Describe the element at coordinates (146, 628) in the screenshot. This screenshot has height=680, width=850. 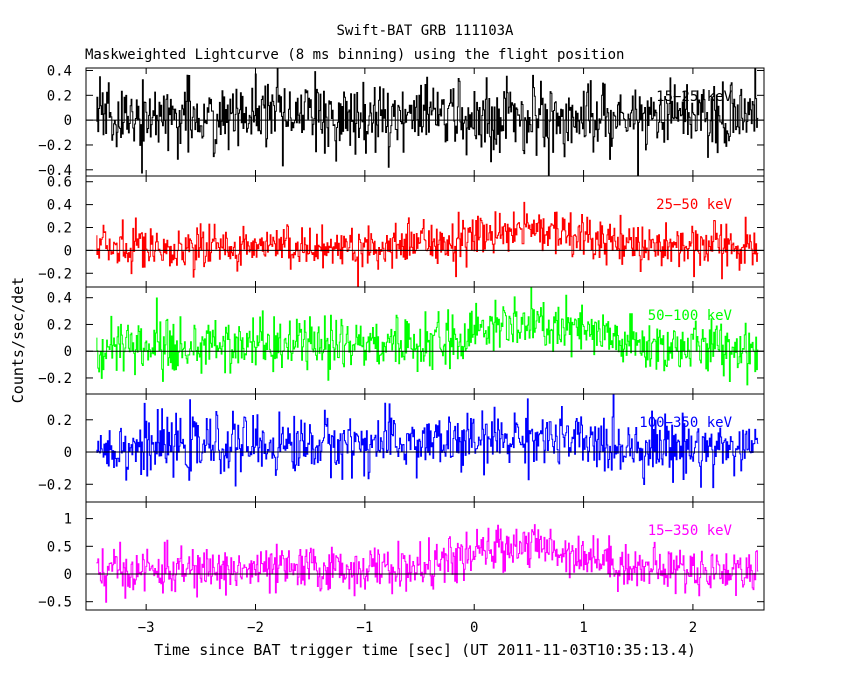
I see `x-tick-label: −3` at that location.